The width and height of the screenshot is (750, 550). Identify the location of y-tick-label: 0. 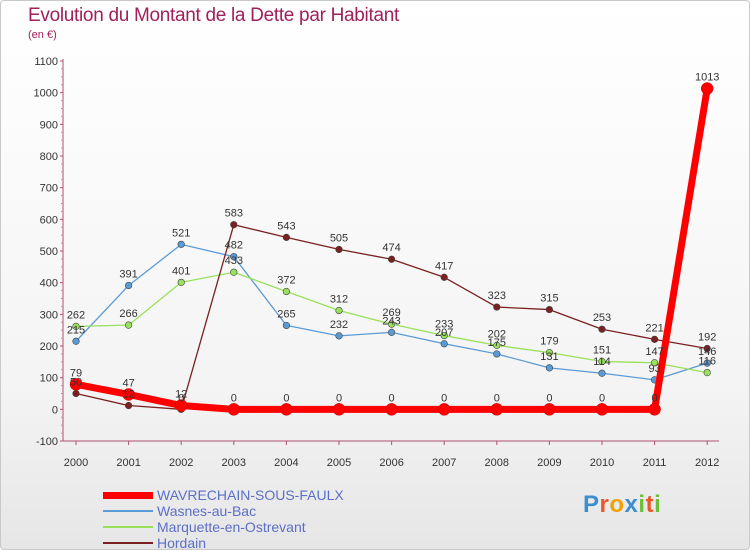
(55, 410).